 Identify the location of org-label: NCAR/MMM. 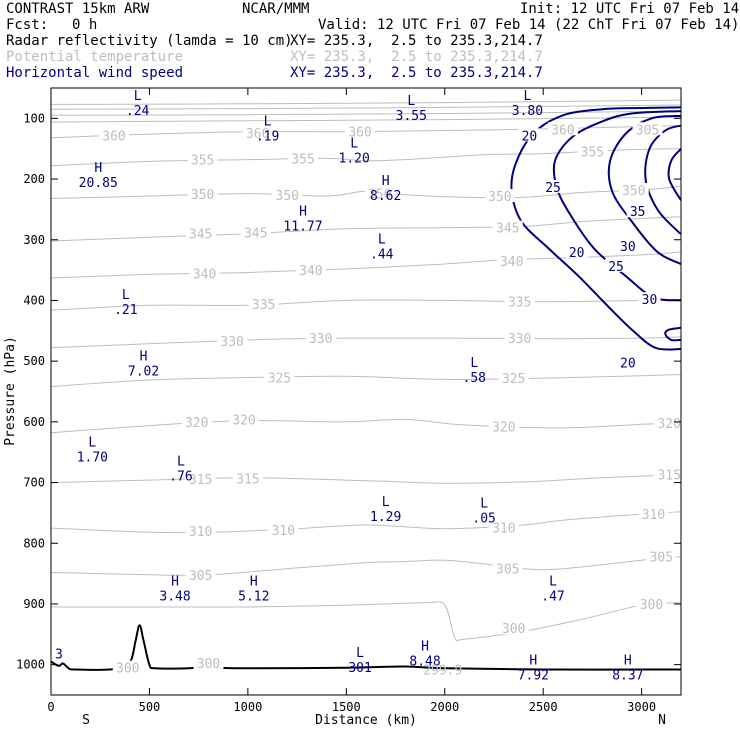
(276, 9).